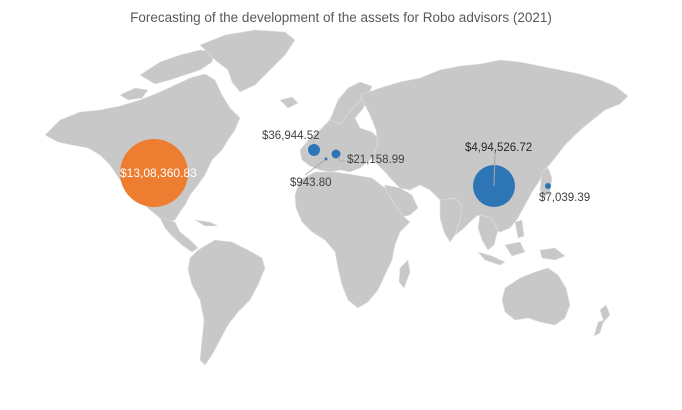 The image size is (682, 410). I want to click on south-america, so click(226, 302).